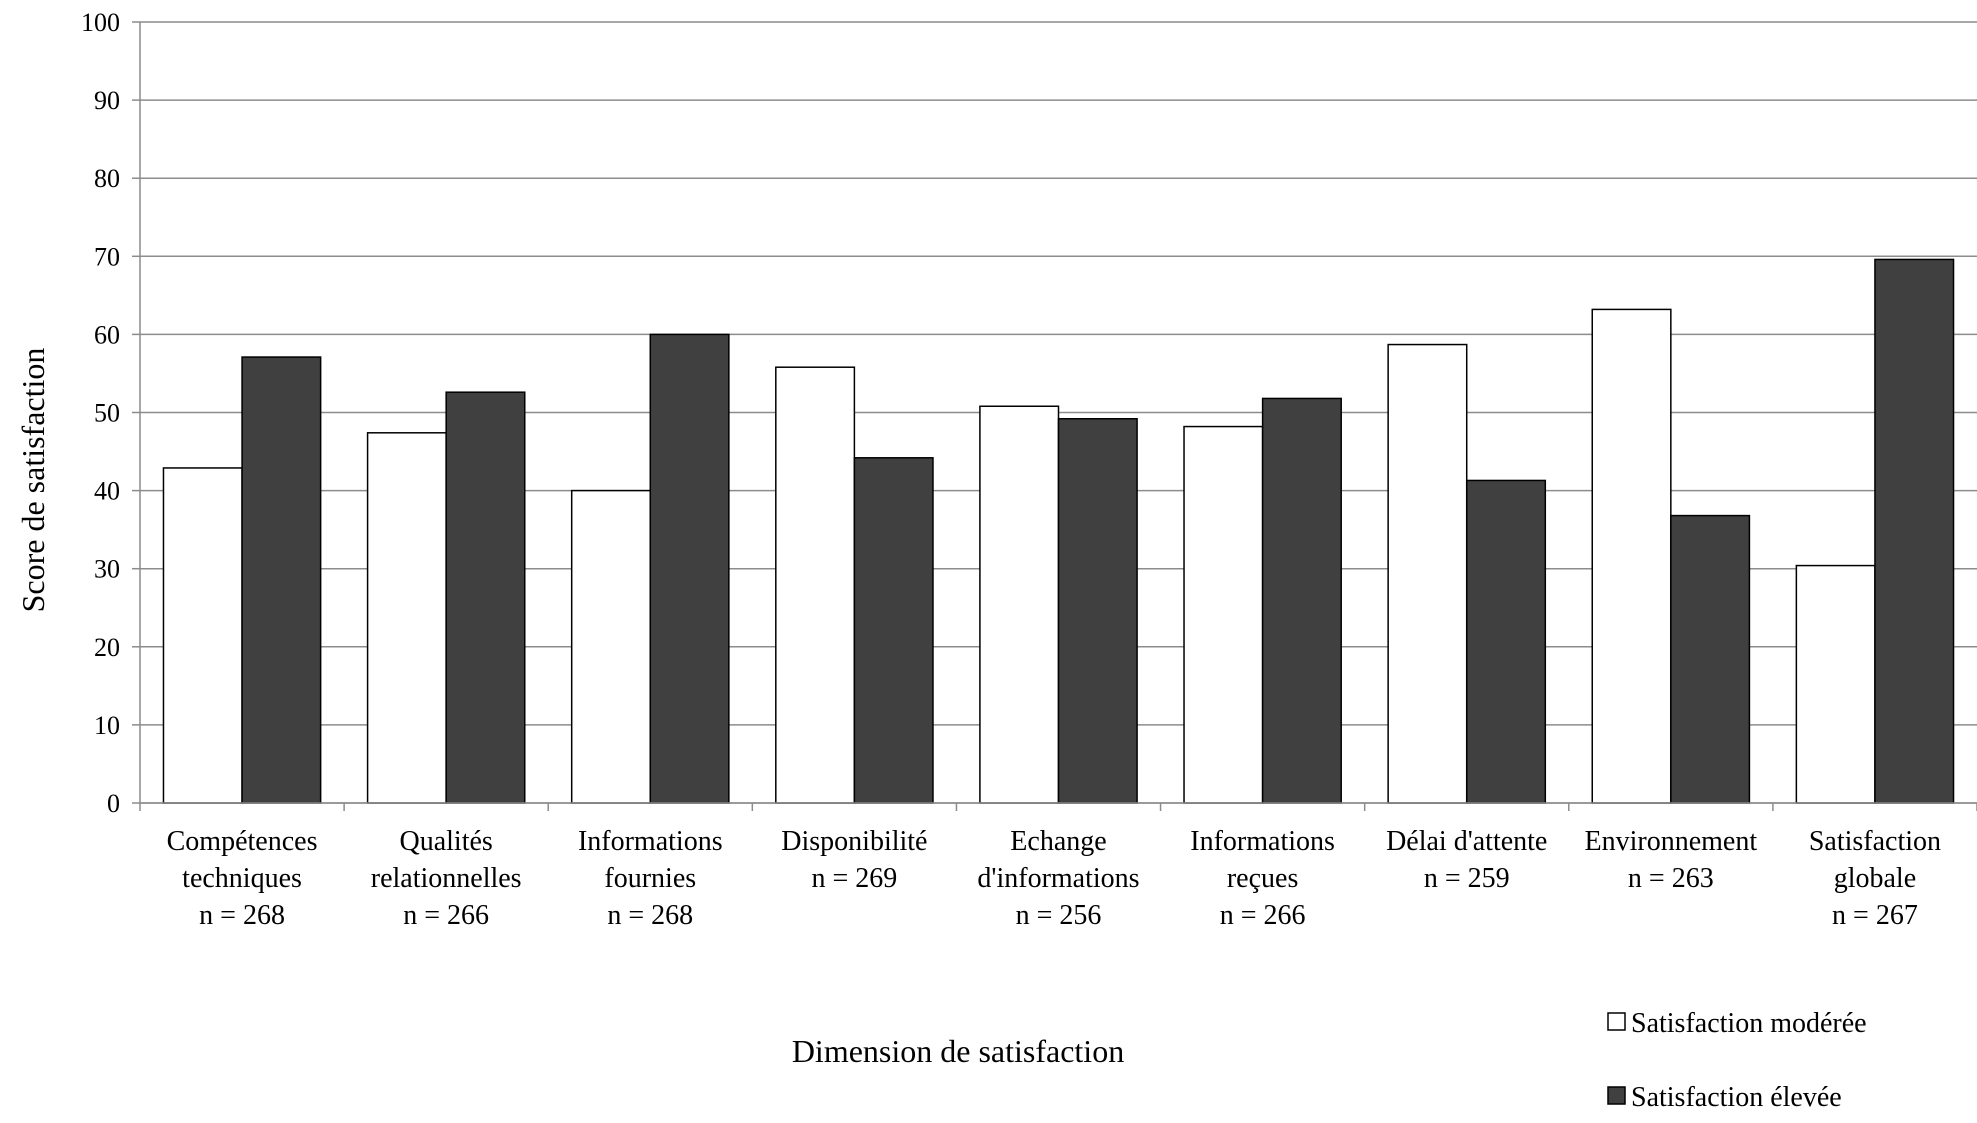 The image size is (1977, 1123). What do you see at coordinates (1671, 860) in the screenshot?
I see `x-category-label: Environnement n = 263` at bounding box center [1671, 860].